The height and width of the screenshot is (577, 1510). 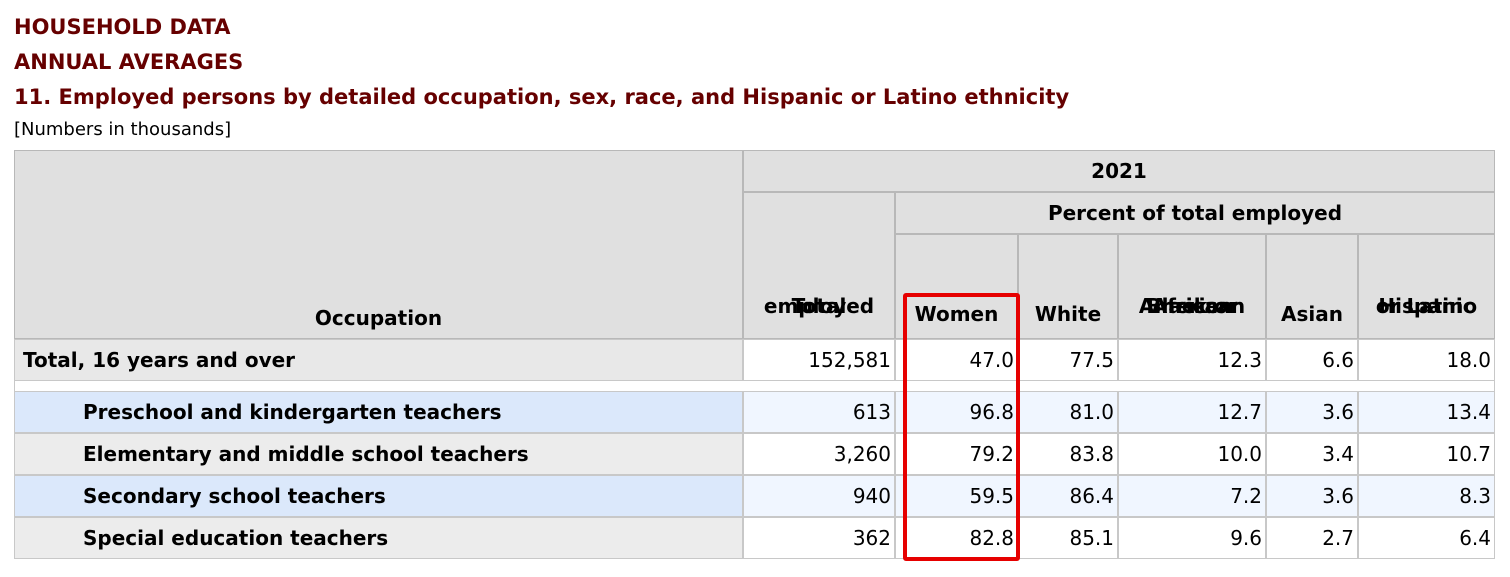 I want to click on black-cell: 9.6, so click(x=1192, y=538).